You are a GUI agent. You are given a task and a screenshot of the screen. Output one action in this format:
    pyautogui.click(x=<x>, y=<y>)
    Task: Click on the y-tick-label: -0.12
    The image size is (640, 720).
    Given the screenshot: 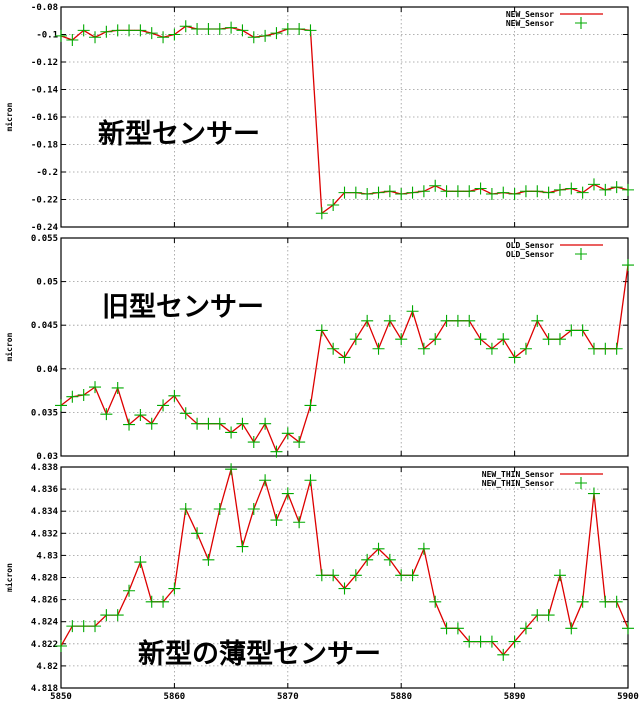 What is the action you would take?
    pyautogui.click(x=44, y=63)
    